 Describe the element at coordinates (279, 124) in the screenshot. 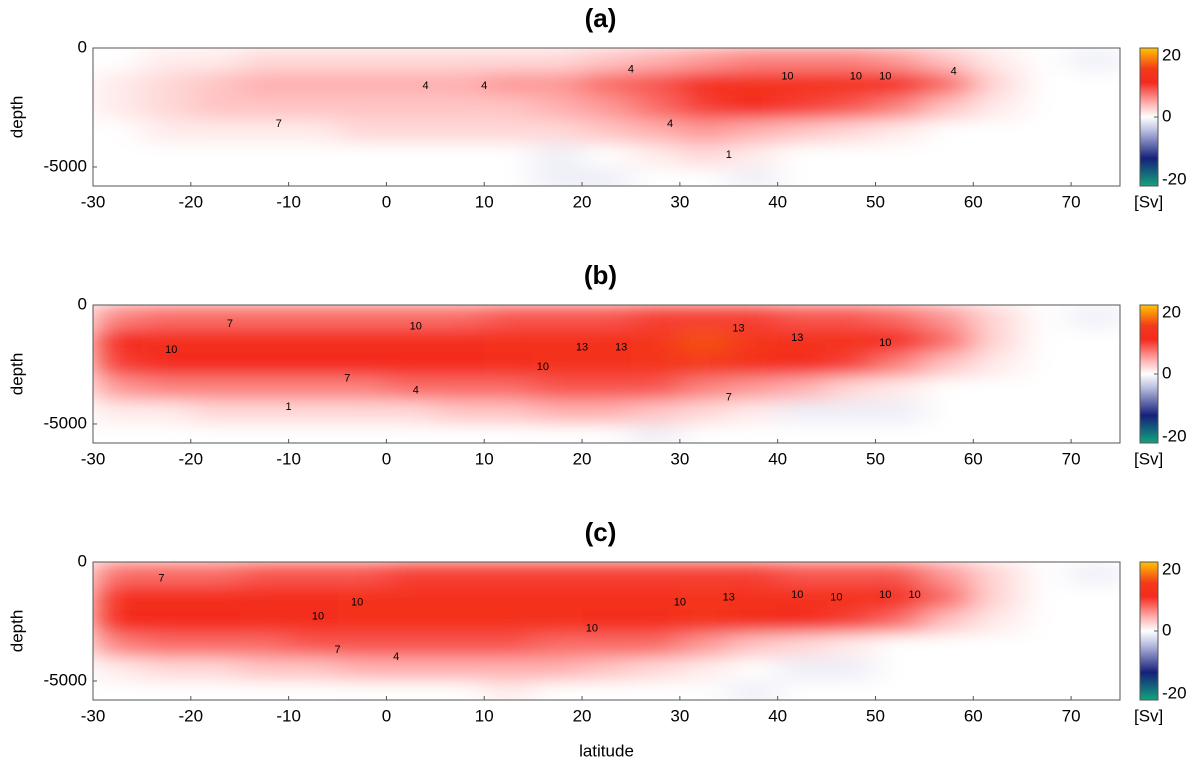

I see `contour-label: 7` at that location.